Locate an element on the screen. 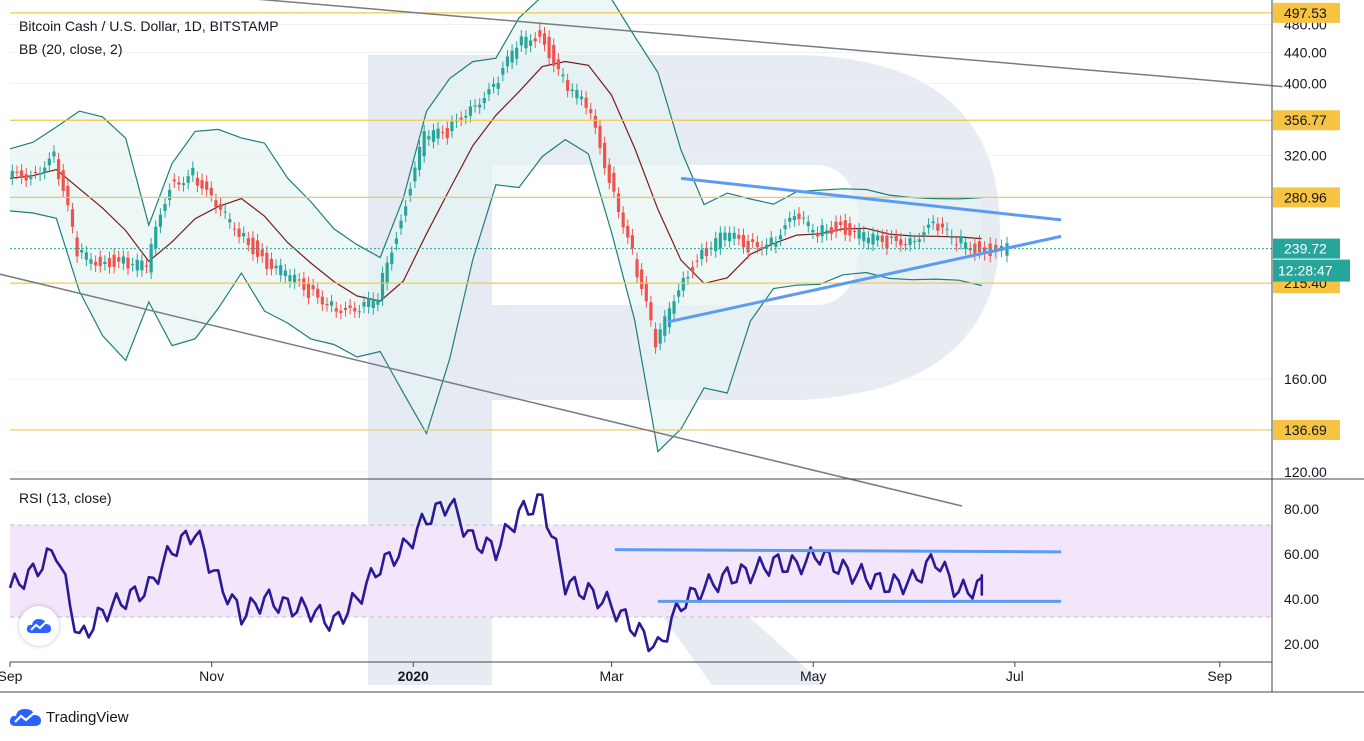 The height and width of the screenshot is (741, 1364). price-tick-label: 400.00 is located at coordinates (1305, 83).